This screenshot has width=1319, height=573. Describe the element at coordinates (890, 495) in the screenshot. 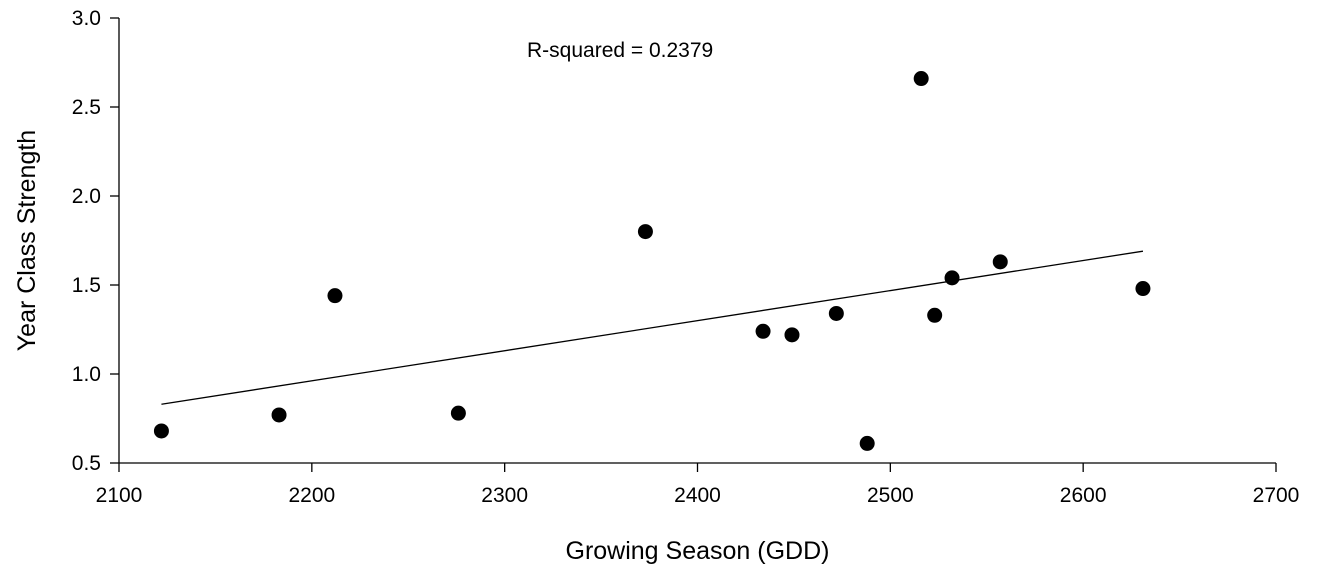

I see `x-tick-label: 2500` at that location.